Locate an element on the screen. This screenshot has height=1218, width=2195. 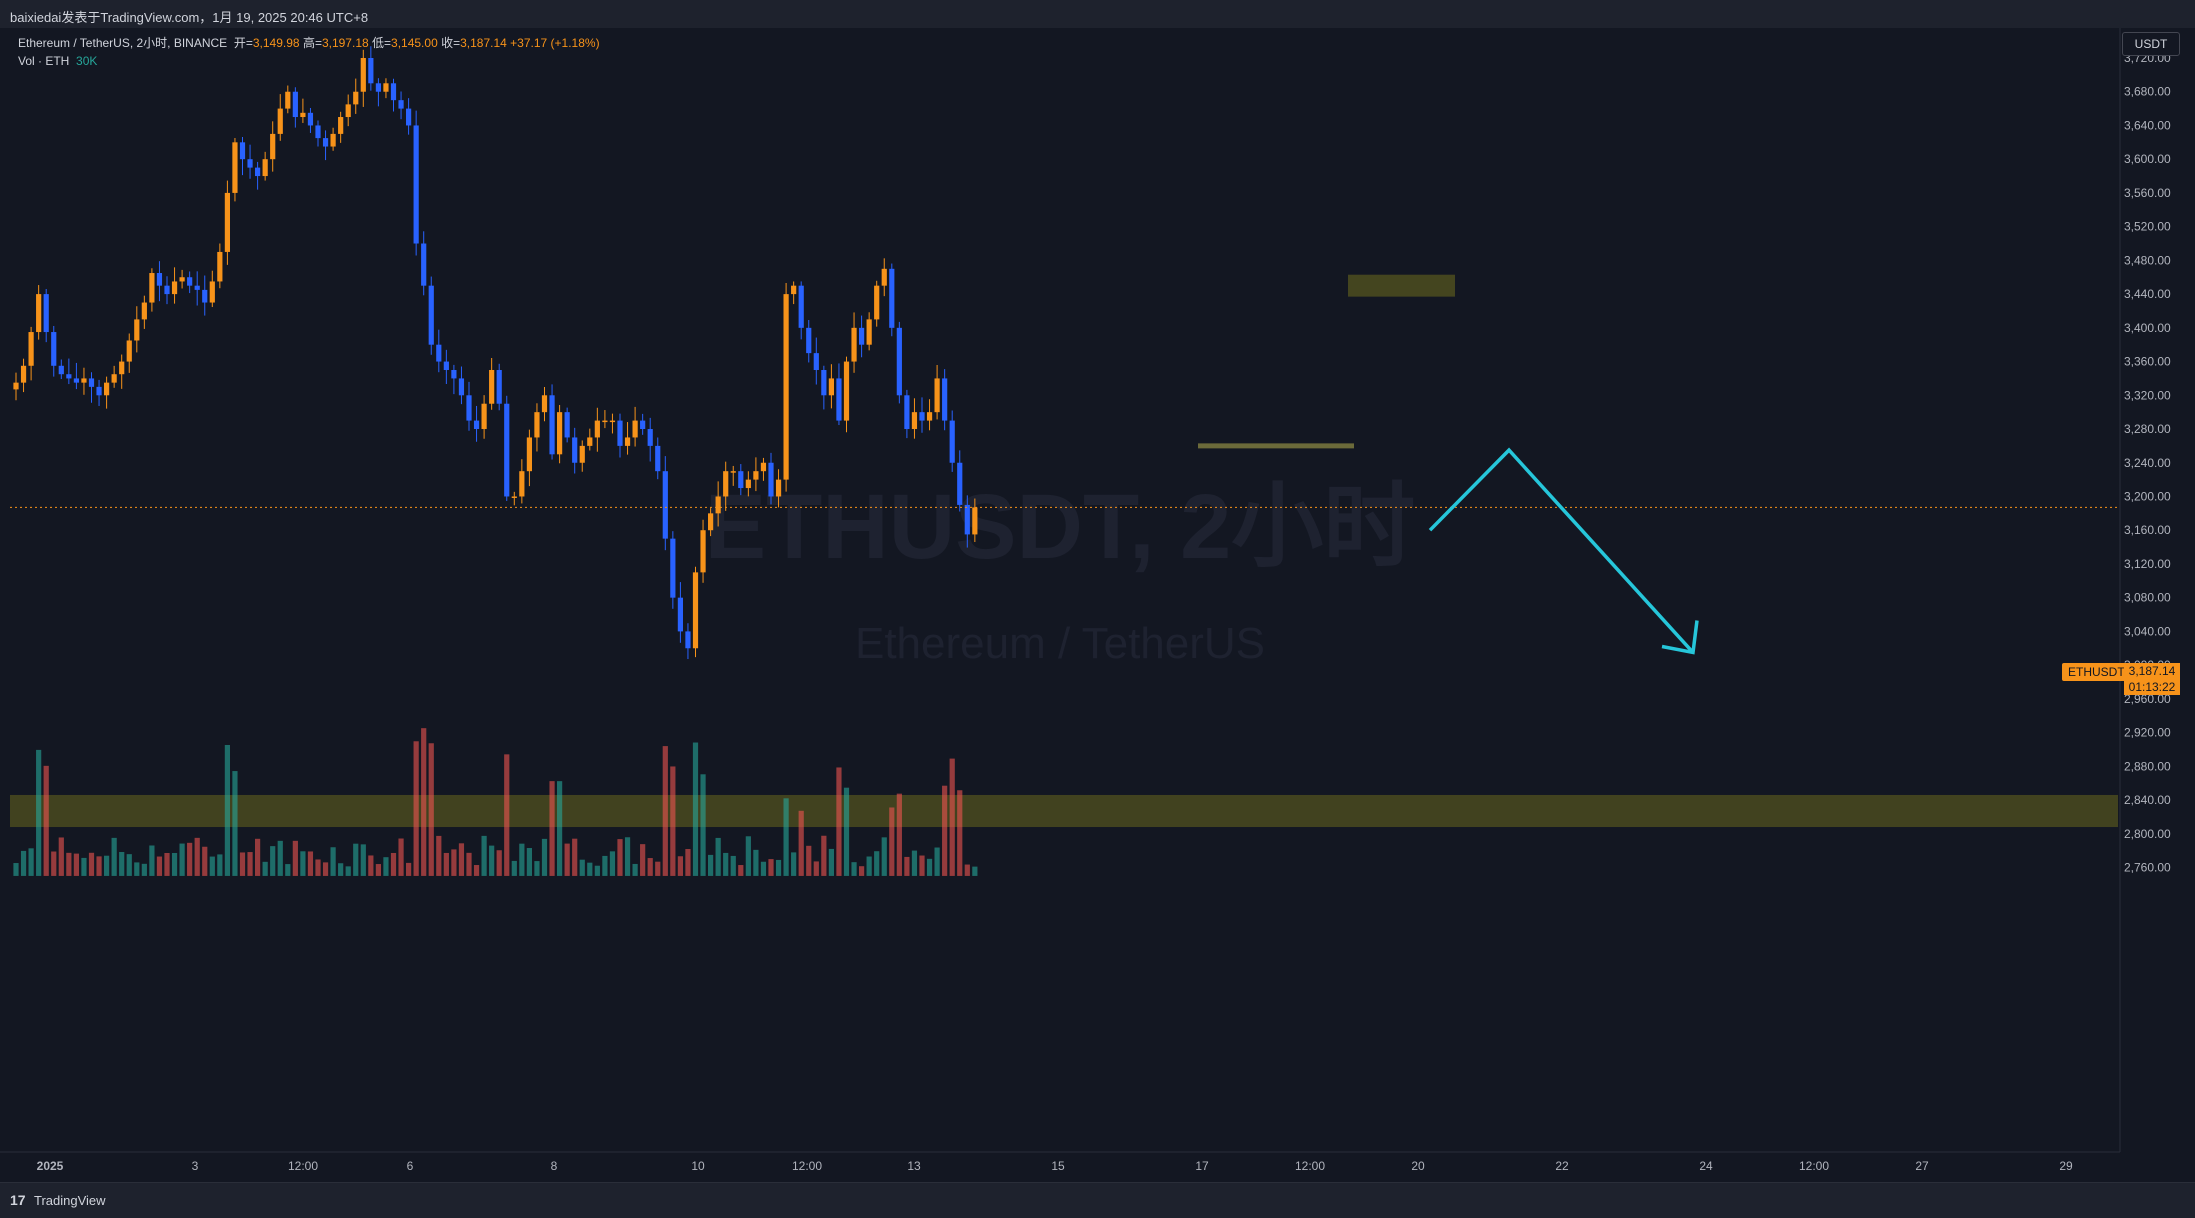
legend-change: +37.17 (+1.18%) is located at coordinates (555, 43).